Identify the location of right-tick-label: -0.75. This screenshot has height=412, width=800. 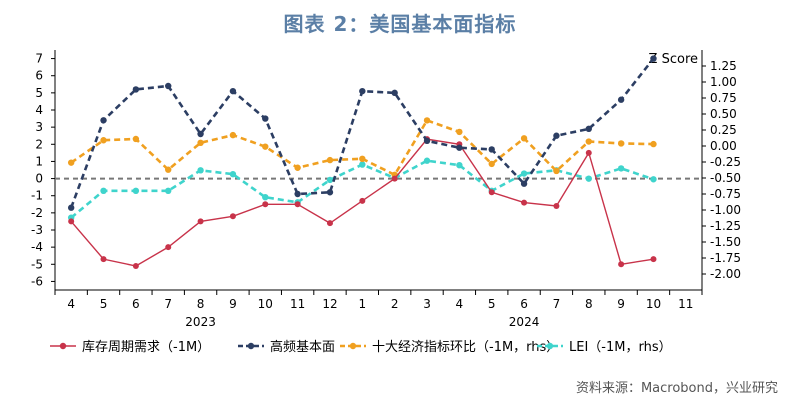
(725, 194).